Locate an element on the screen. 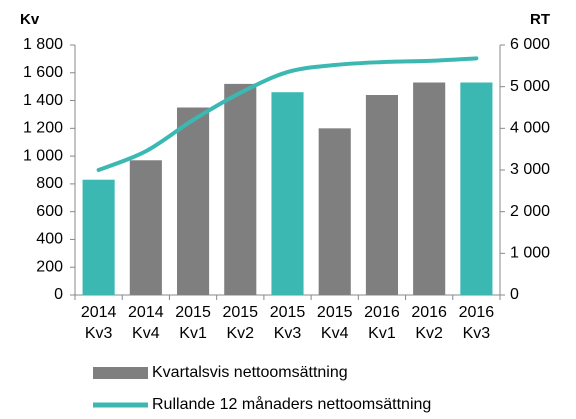  y-tick-label: 800 is located at coordinates (49, 183).